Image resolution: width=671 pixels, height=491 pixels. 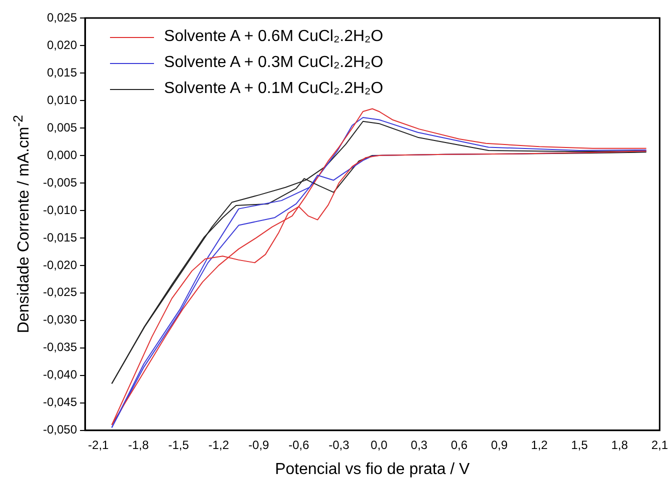 What do you see at coordinates (619, 445) in the screenshot?
I see `x-tick-label: 1,8` at bounding box center [619, 445].